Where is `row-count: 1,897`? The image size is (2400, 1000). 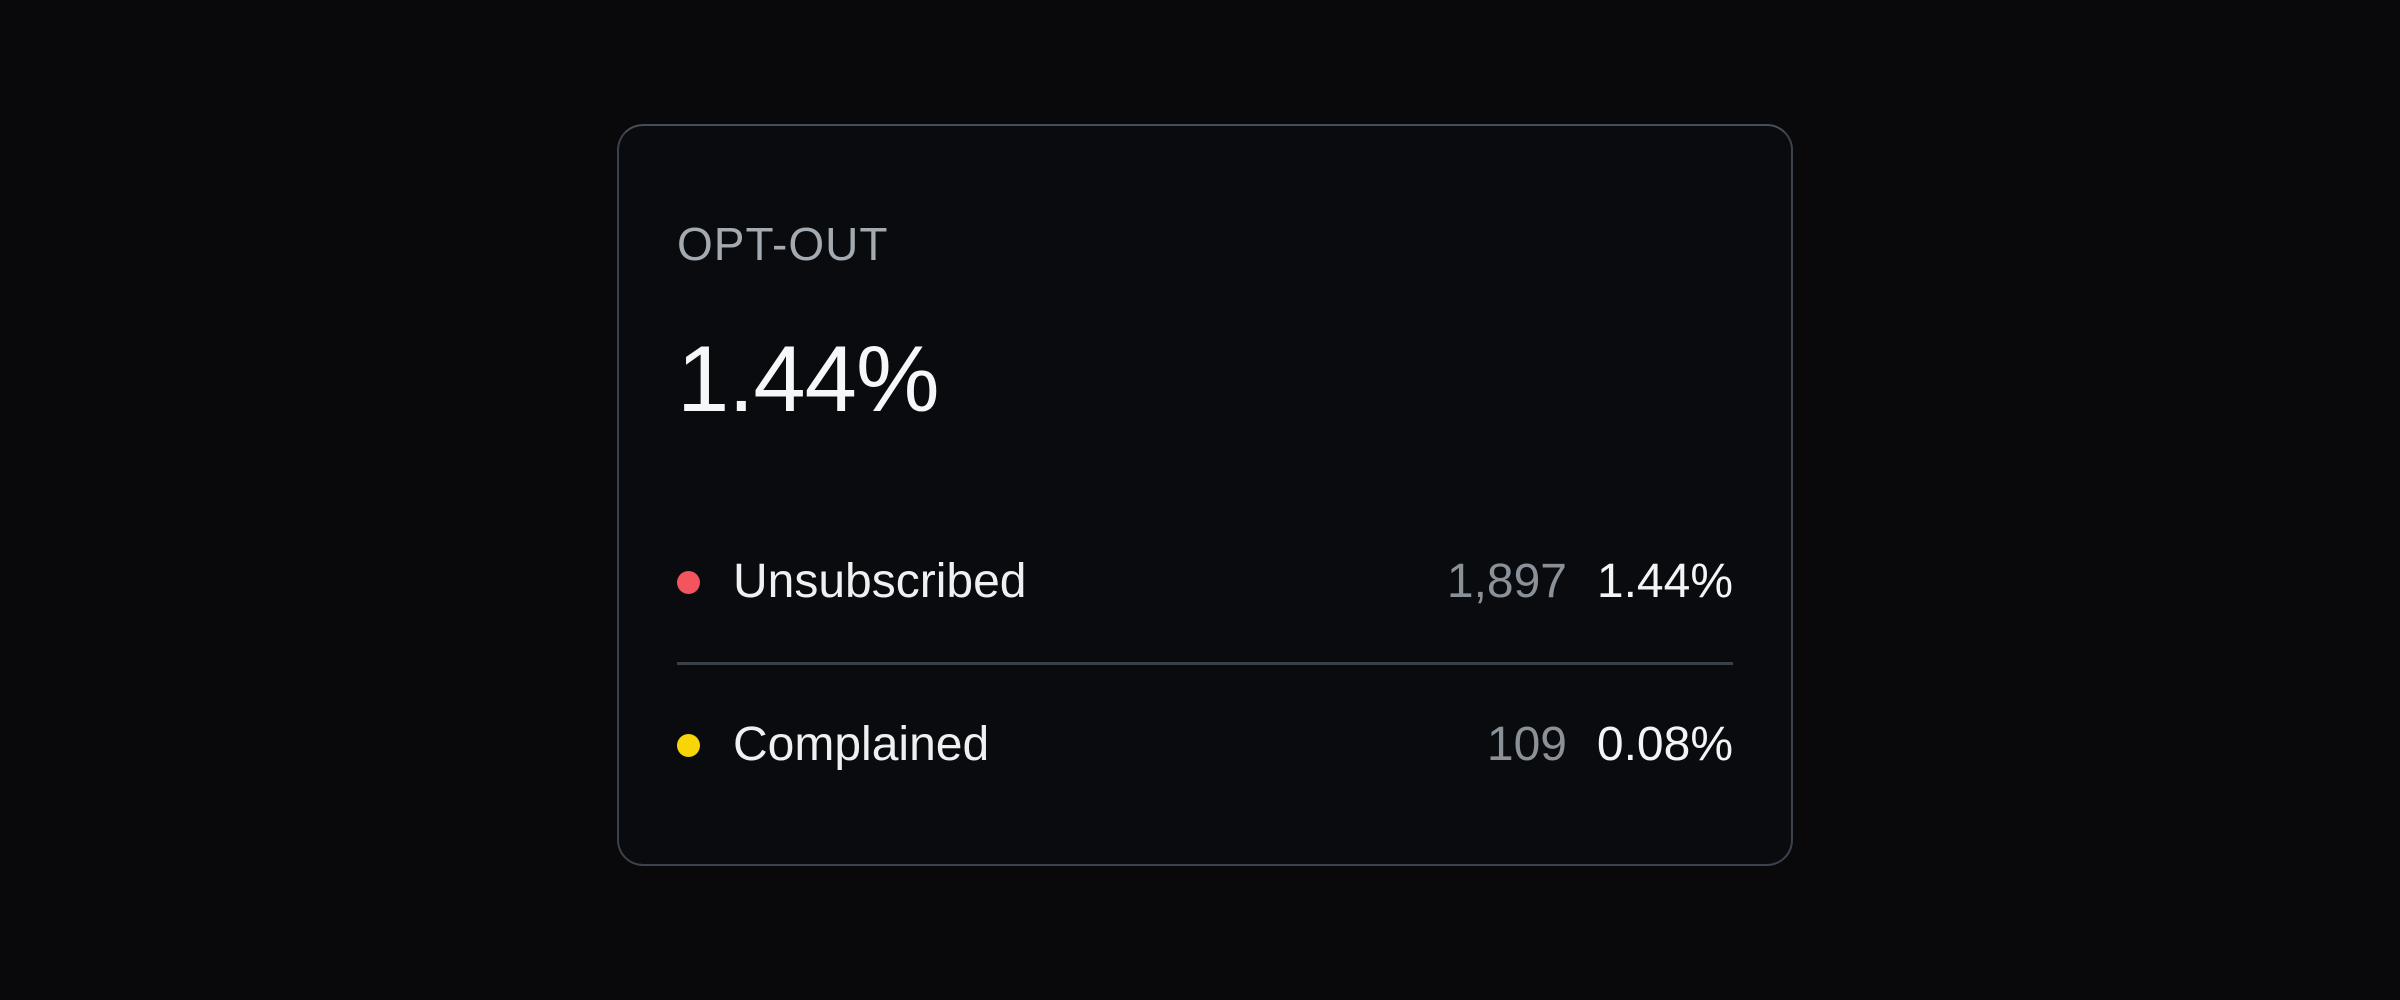
row-count: 1,897 is located at coordinates (1506, 581).